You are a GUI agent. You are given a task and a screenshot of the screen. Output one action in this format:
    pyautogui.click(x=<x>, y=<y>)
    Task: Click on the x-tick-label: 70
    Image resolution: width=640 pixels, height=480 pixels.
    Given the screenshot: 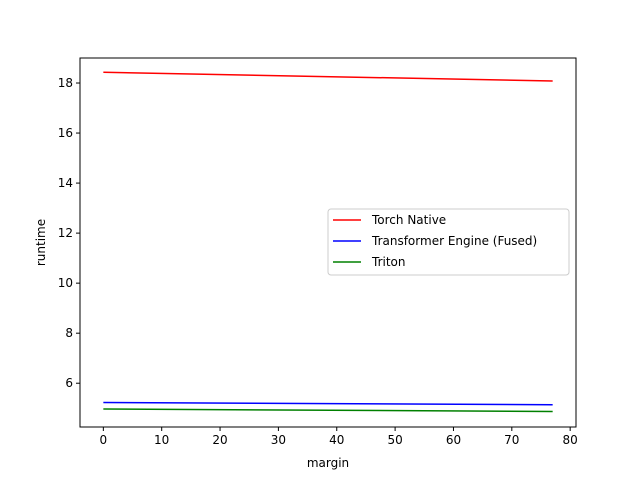 What is the action you would take?
    pyautogui.click(x=511, y=440)
    